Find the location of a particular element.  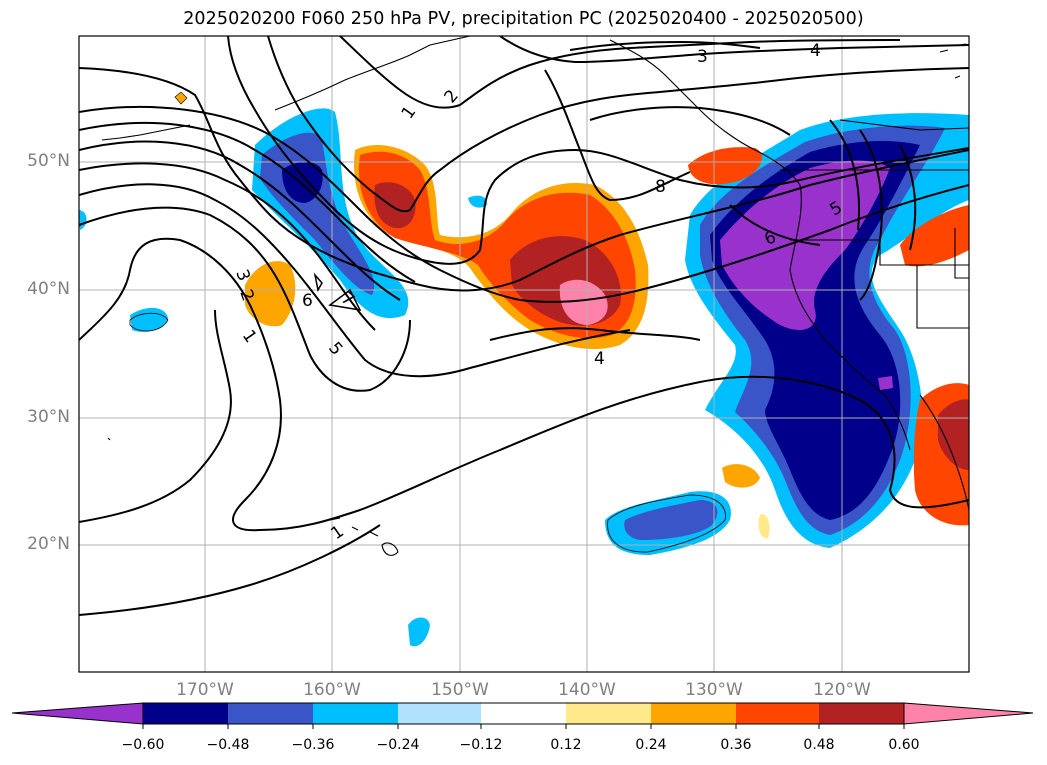

colorbar-tick-label: −0.36 is located at coordinates (313, 745).